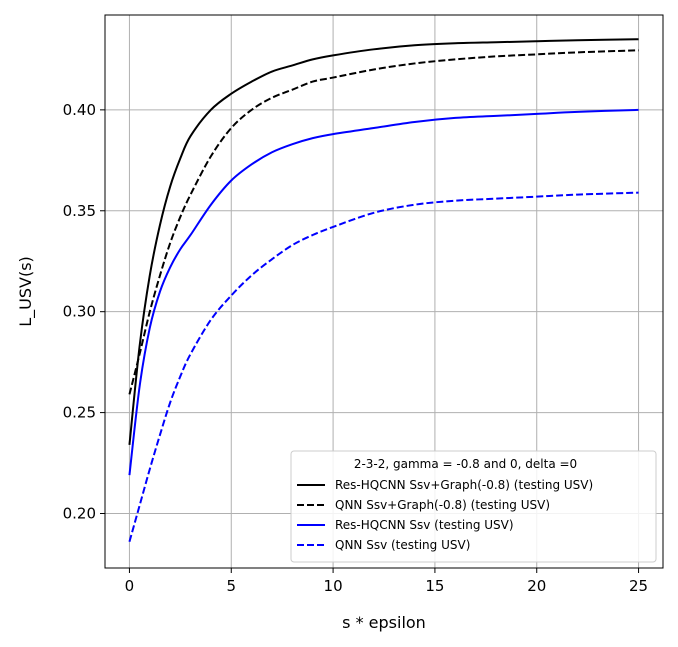  Describe the element at coordinates (79, 110) in the screenshot. I see `y-tick-label: 0.40` at that location.